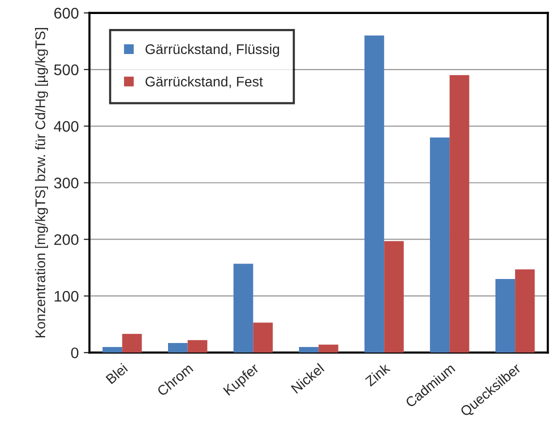 Image resolution: width=559 pixels, height=430 pixels. I want to click on y-tick-label: 200, so click(66, 240).